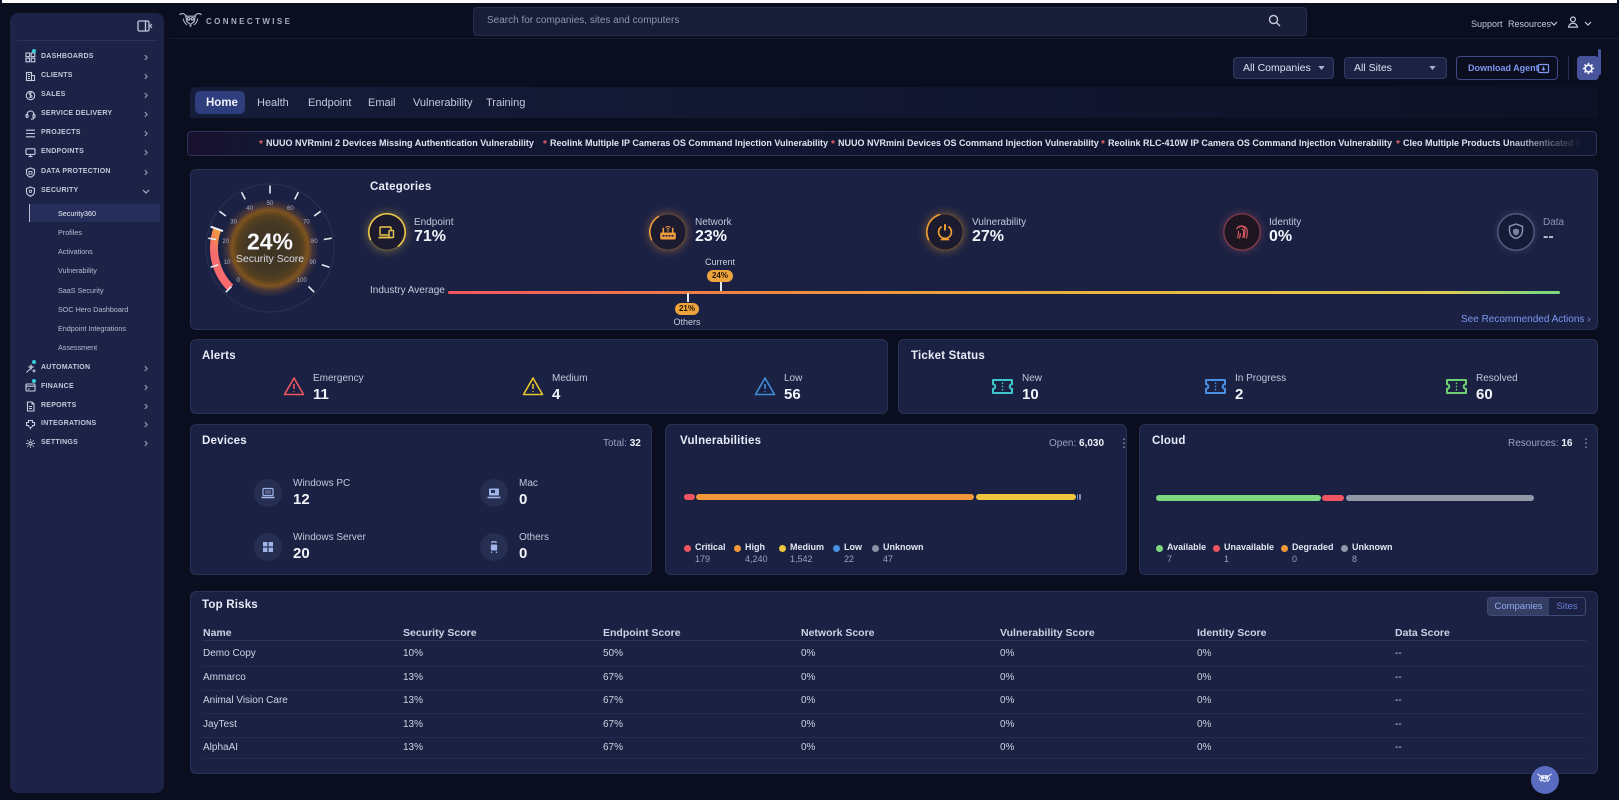  What do you see at coordinates (239, 281) in the screenshot?
I see `svg-text: 0` at bounding box center [239, 281].